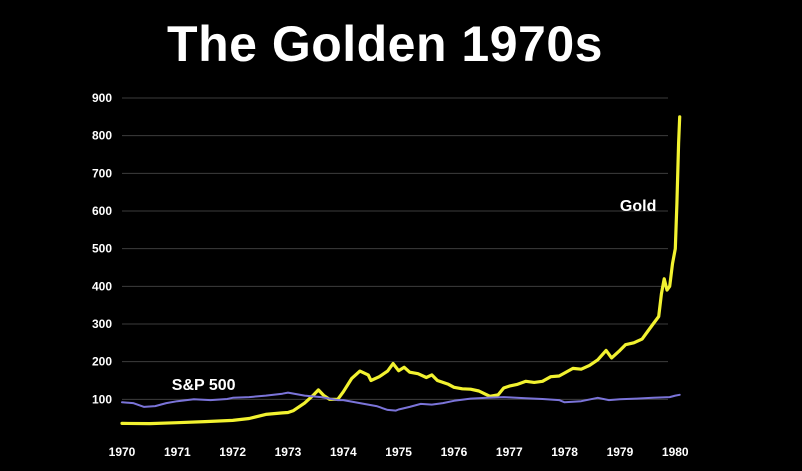 The width and height of the screenshot is (802, 471). I want to click on x-tick-label-1975: 1975, so click(398, 452).